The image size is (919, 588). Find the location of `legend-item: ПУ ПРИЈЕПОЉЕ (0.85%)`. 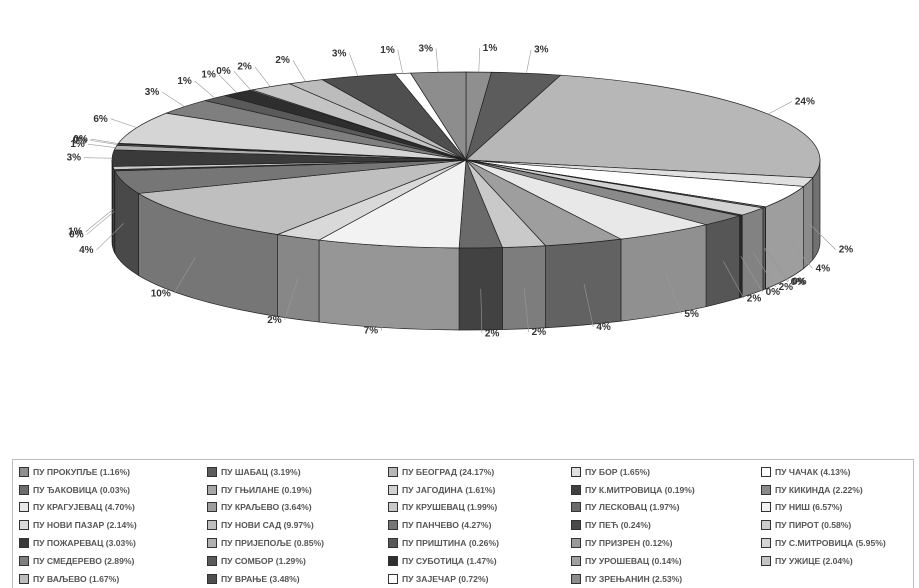

legend-item: ПУ ПРИЈЕПОЉЕ (0.85%) is located at coordinates (297, 543).